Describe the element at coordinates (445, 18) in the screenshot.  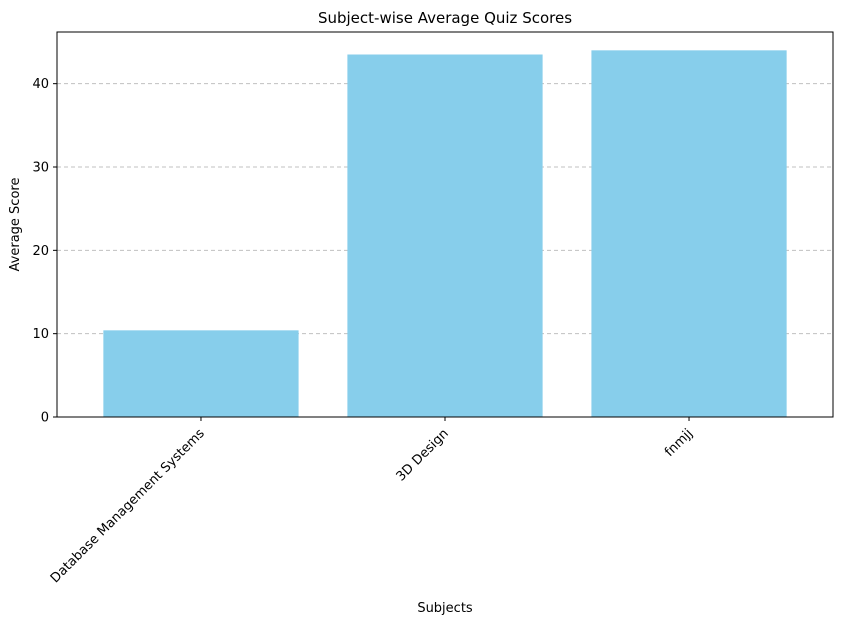
I see `chart-title: Subject-wise Average Quiz Scores` at that location.